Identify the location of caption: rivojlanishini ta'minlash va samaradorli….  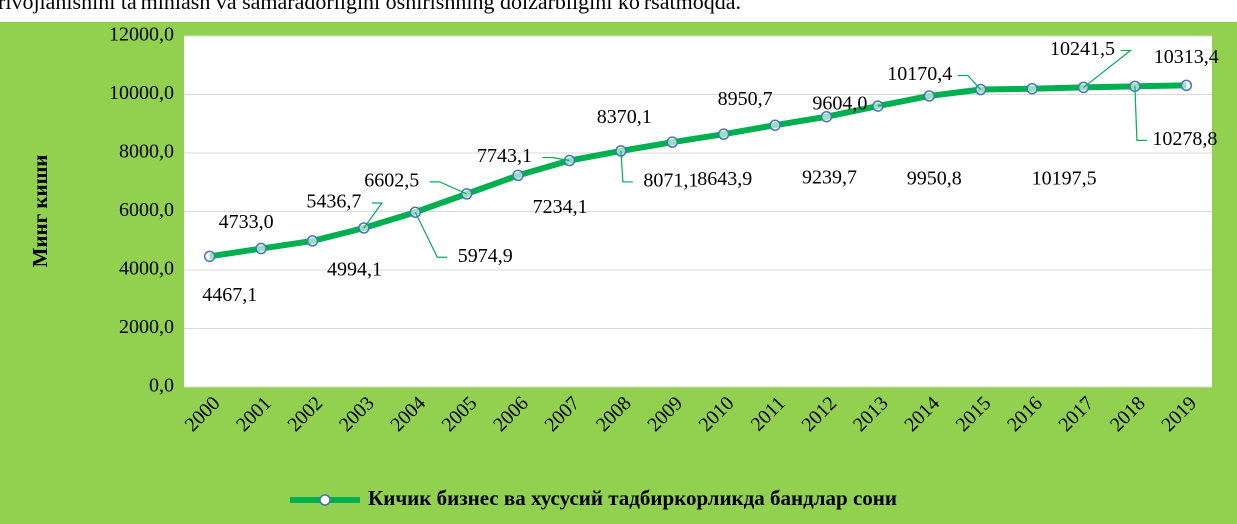
(370, 7).